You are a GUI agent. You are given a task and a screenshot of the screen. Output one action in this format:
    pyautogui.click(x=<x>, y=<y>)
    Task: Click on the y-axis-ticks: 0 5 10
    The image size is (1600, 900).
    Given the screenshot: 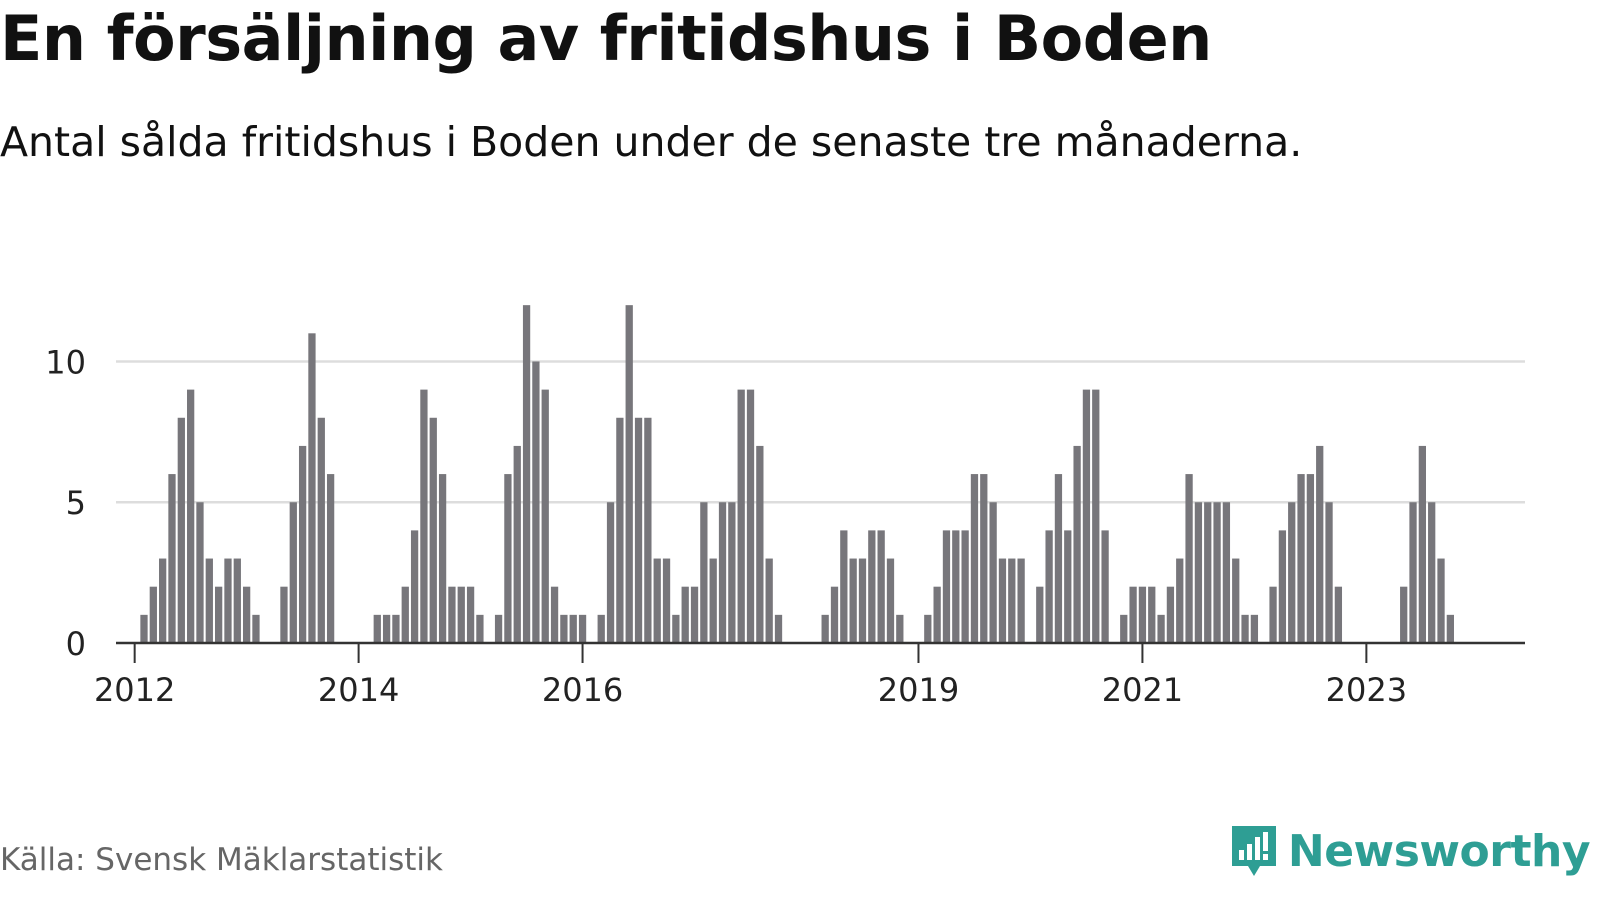 What is the action you would take?
    pyautogui.click(x=65, y=503)
    